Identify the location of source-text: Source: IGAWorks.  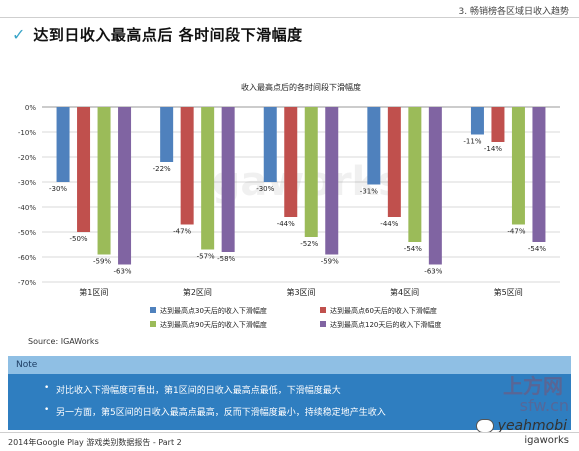
(63, 341).